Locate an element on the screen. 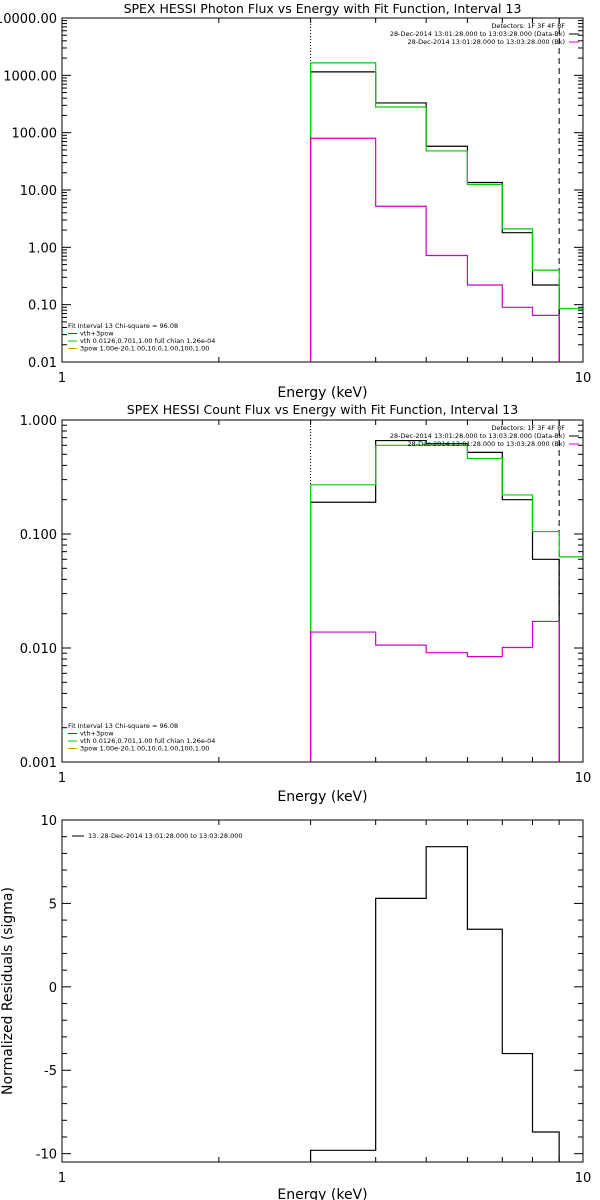 This screenshot has width=600, height=1200. y-tick-label: 1.000 is located at coordinates (38, 421).